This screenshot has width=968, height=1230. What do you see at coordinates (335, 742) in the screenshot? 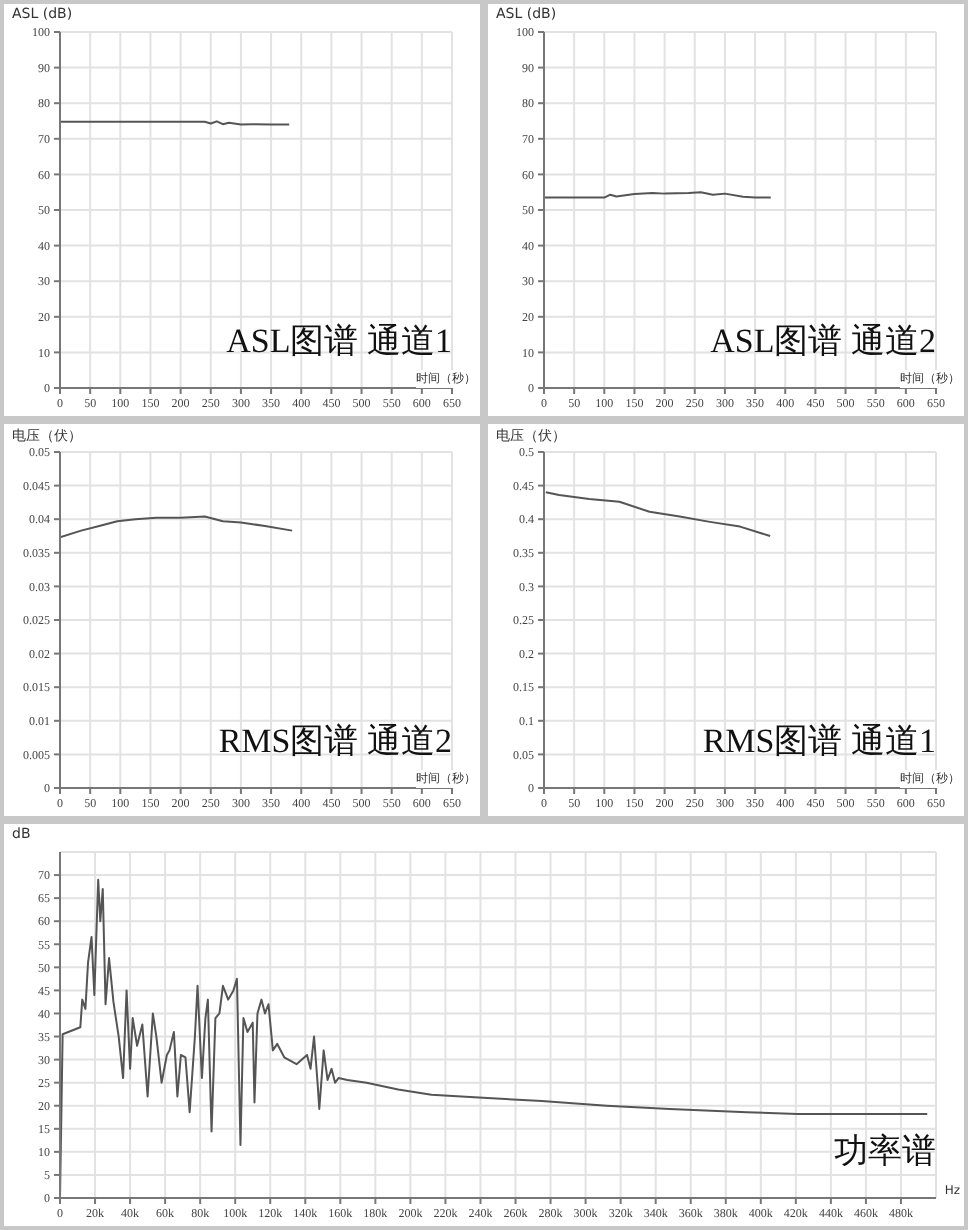
I see `annotation: RMS图谱 通道2` at bounding box center [335, 742].